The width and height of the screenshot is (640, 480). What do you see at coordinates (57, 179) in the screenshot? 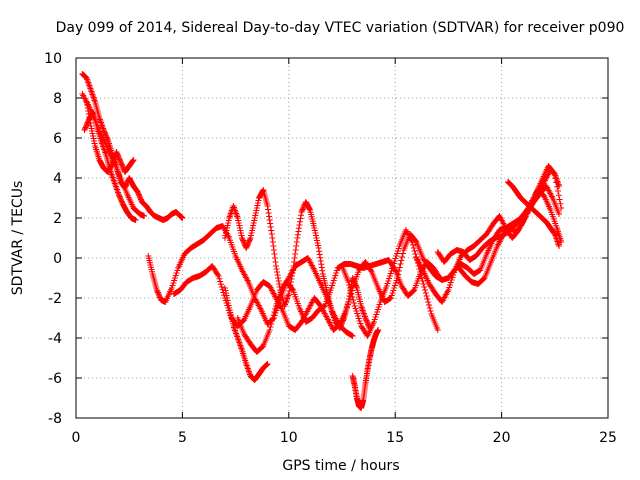
I see `y-tick-label: 4` at bounding box center [57, 179].